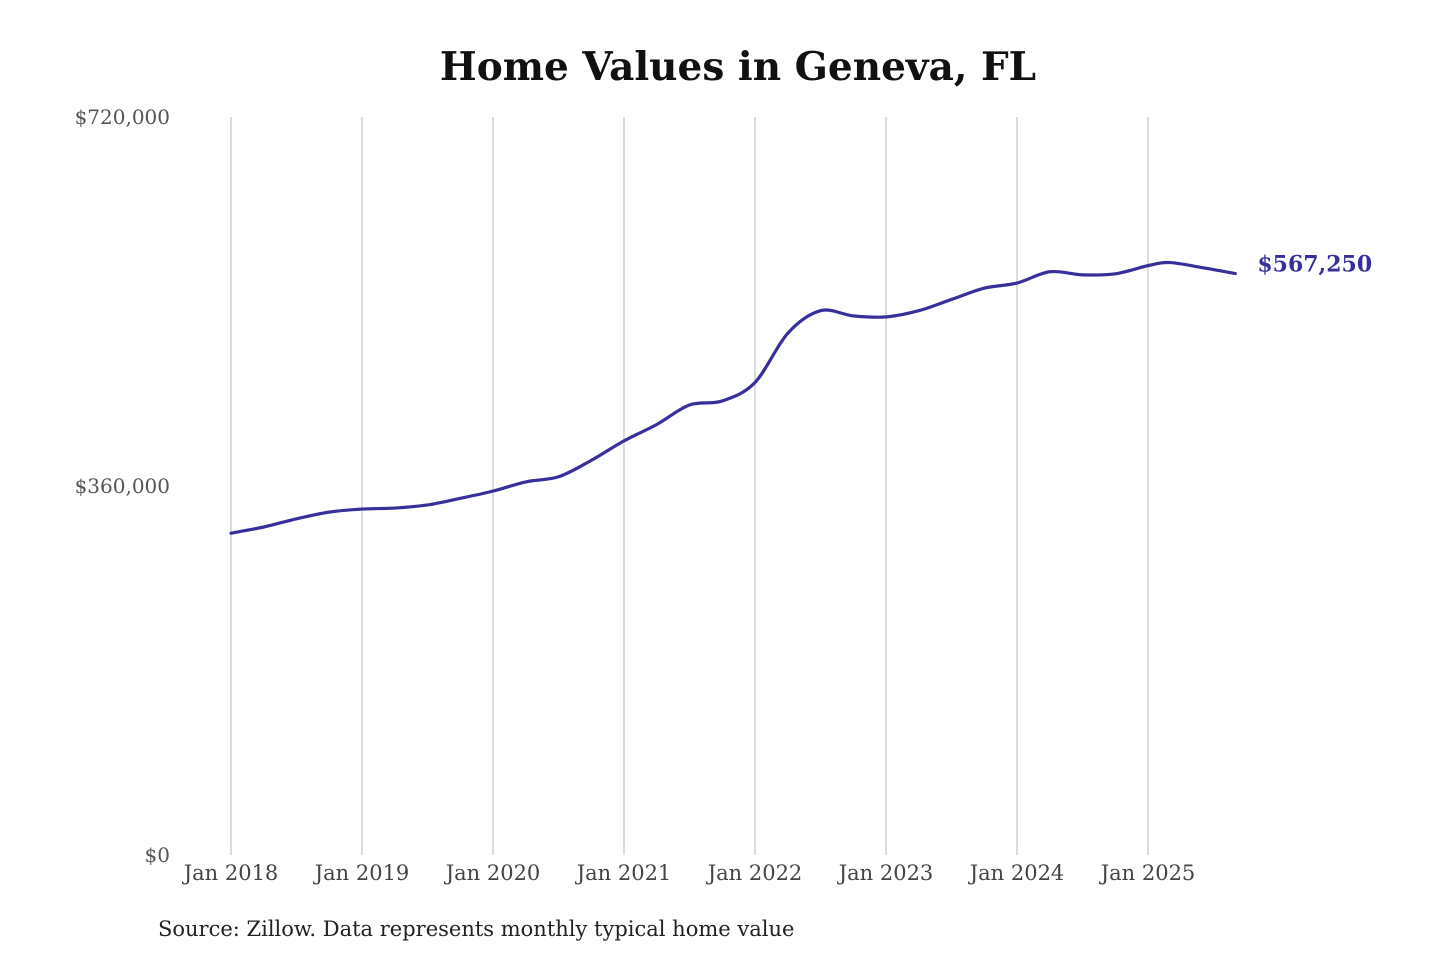 This screenshot has height=960, width=1440. What do you see at coordinates (122, 117) in the screenshot?
I see `y-tick-label: $720,000` at bounding box center [122, 117].